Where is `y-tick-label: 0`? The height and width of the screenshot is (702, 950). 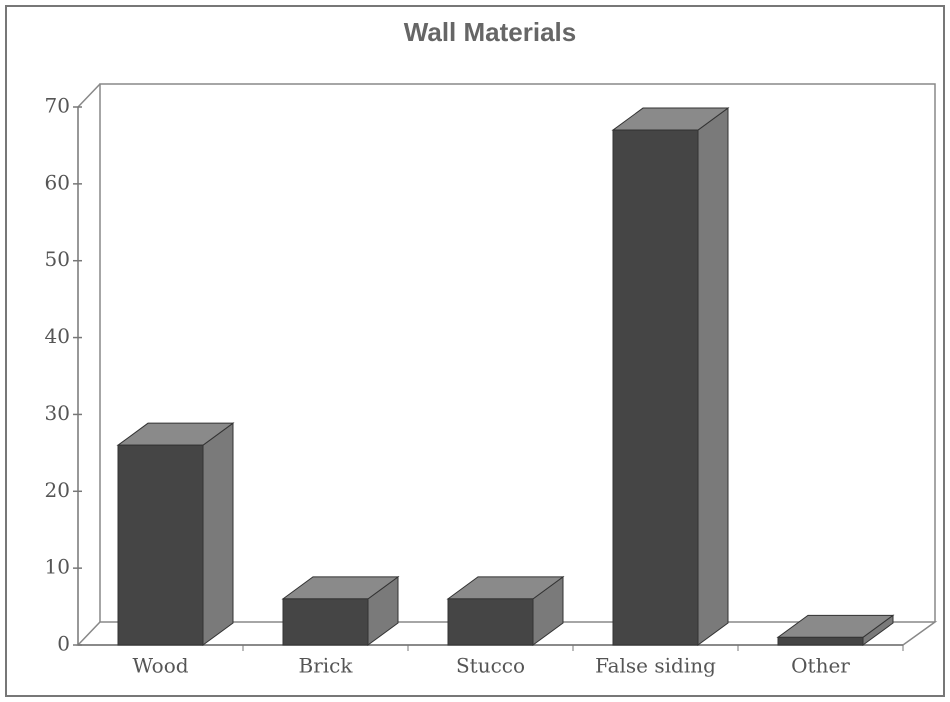 y-tick-label: 0 is located at coordinates (63, 644).